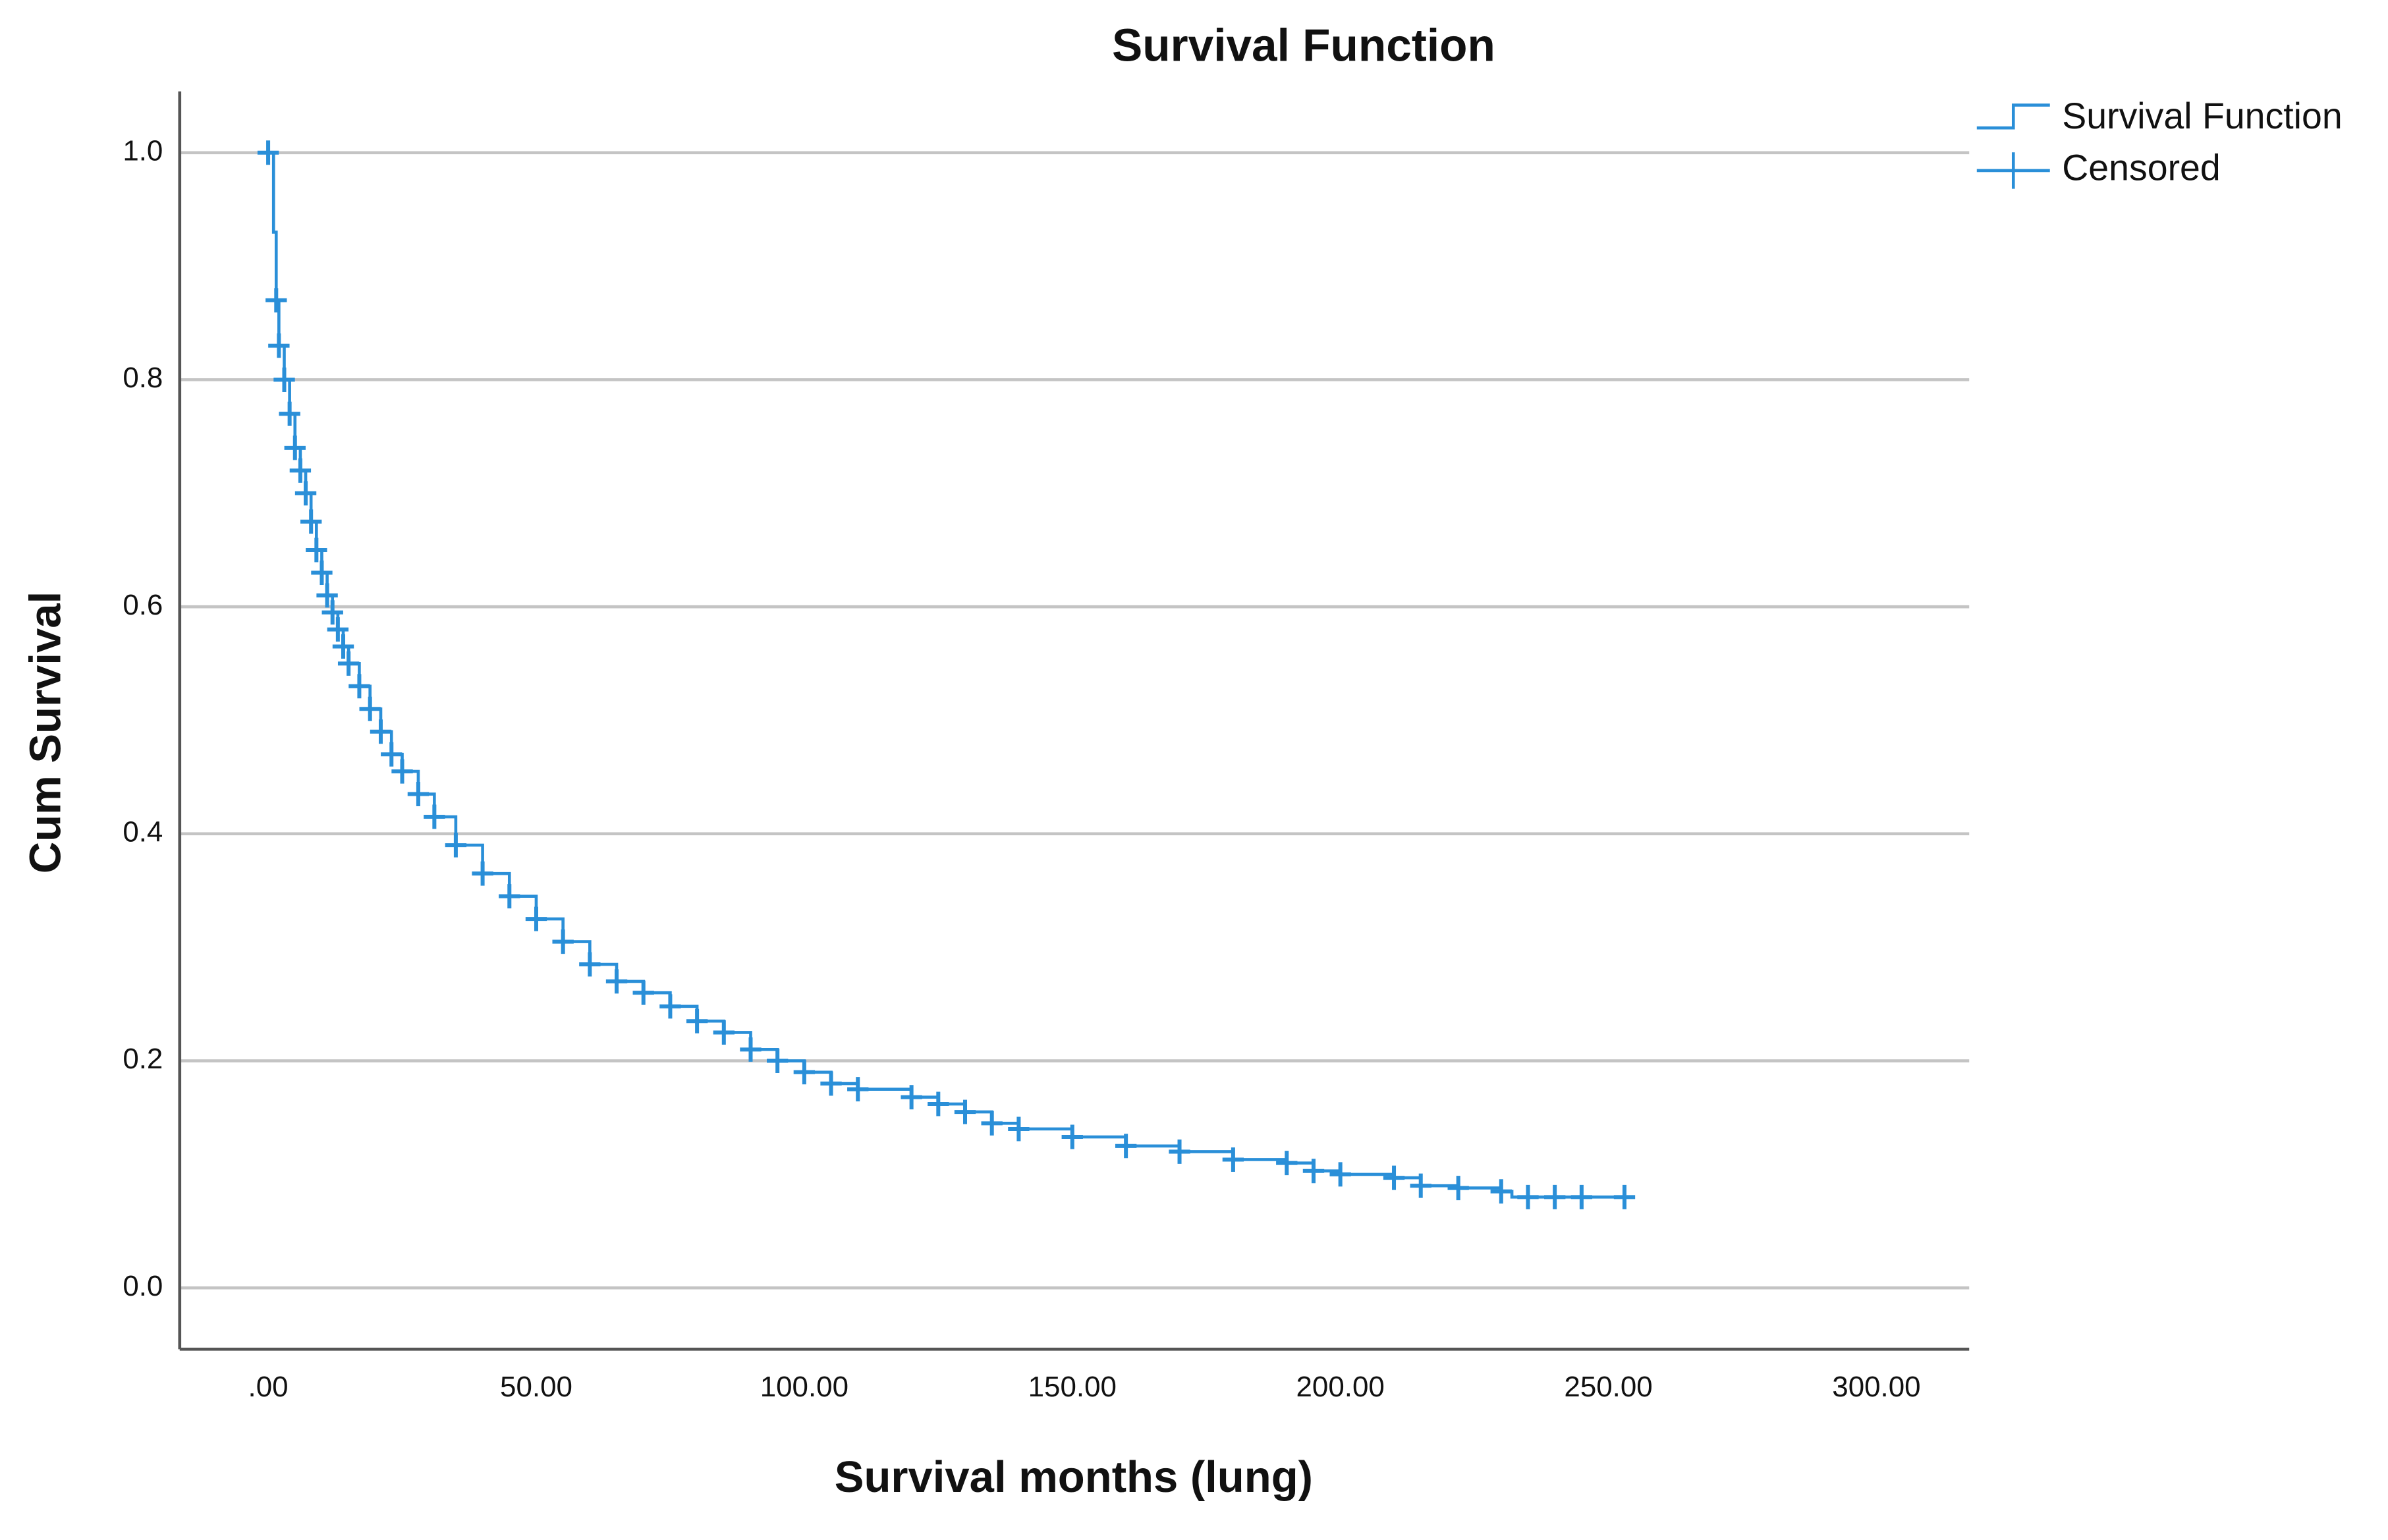 The width and height of the screenshot is (2388, 1540). I want to click on chart-title: Survival Function, so click(1303, 44).